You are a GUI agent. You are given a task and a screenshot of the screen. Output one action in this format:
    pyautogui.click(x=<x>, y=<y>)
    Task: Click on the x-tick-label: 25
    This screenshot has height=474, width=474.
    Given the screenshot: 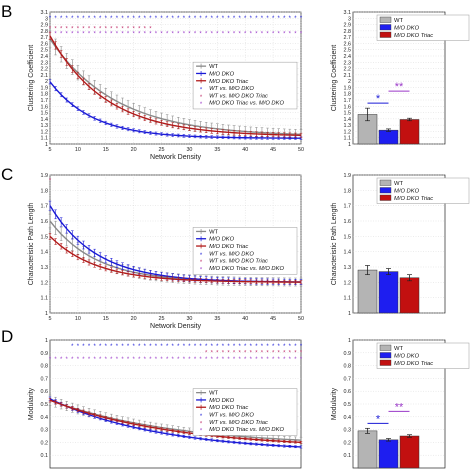 What is the action you would take?
    pyautogui.click(x=162, y=150)
    